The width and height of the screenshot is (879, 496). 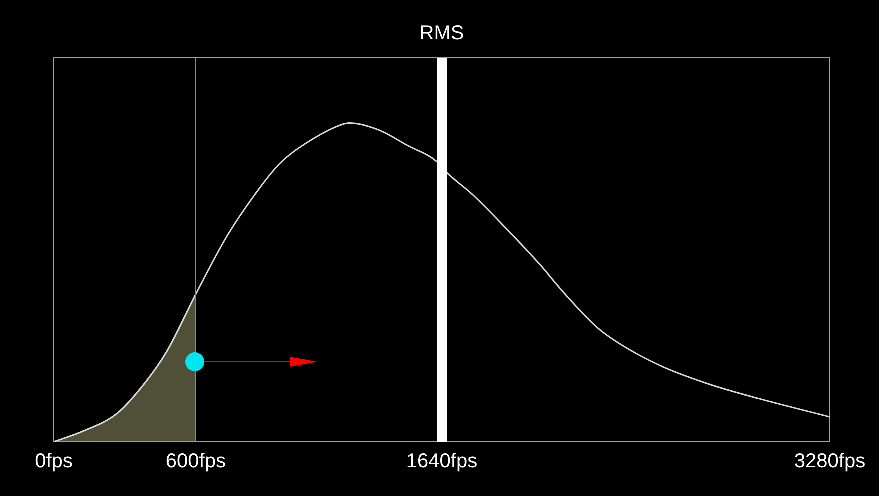 I want to click on x-tick-label: 0fps, so click(x=54, y=461).